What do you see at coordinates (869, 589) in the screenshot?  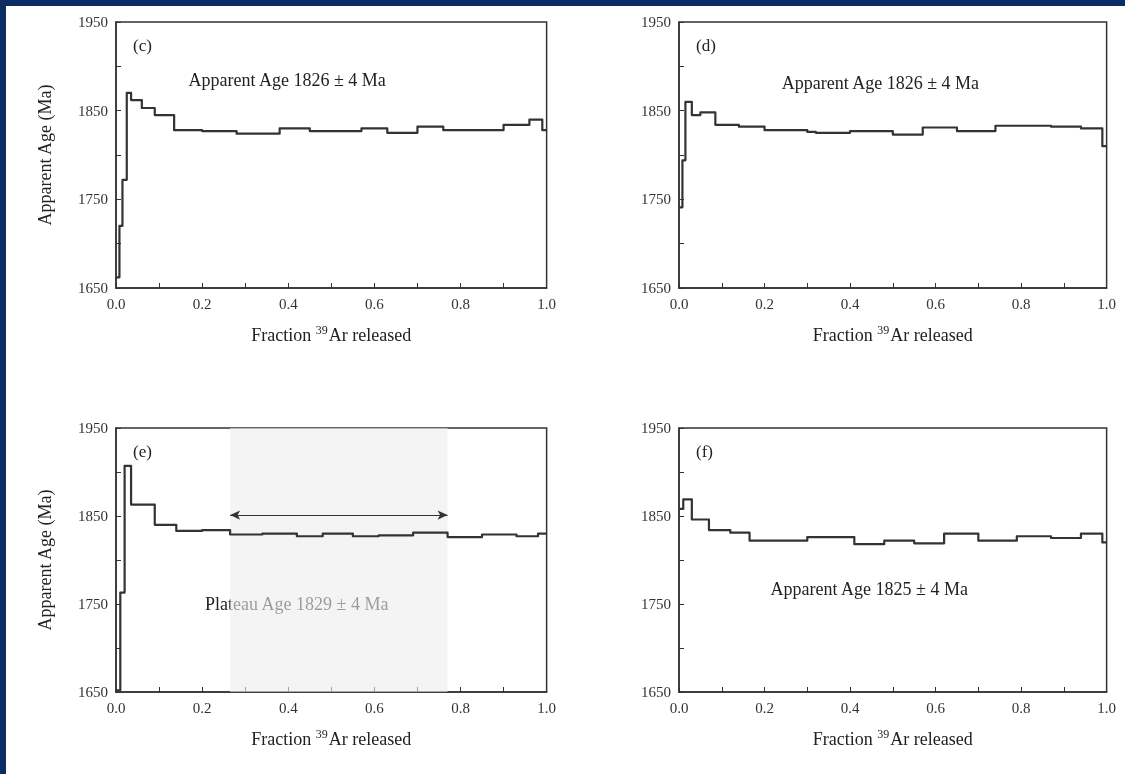 I see `annotation: Apparent Age 1825 ± 4 Ma` at bounding box center [869, 589].